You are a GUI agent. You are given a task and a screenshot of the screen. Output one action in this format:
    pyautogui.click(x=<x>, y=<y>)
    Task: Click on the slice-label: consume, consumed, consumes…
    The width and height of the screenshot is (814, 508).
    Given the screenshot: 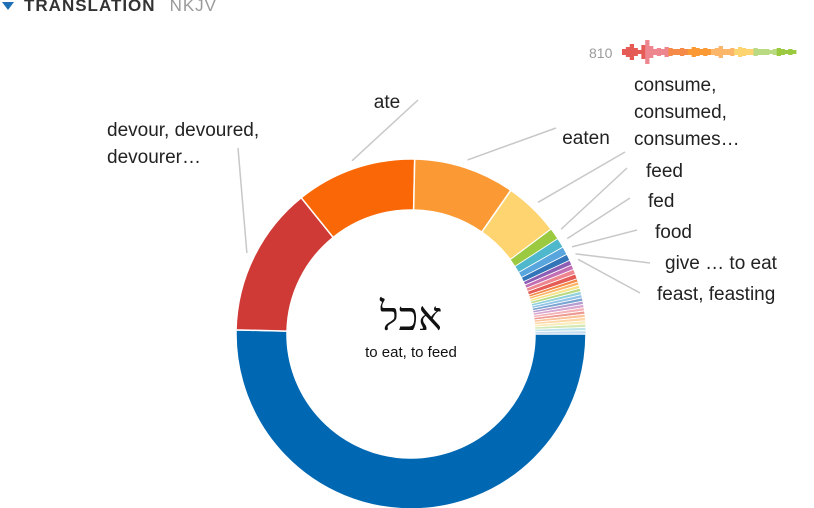 What is the action you would take?
    pyautogui.click(x=687, y=112)
    